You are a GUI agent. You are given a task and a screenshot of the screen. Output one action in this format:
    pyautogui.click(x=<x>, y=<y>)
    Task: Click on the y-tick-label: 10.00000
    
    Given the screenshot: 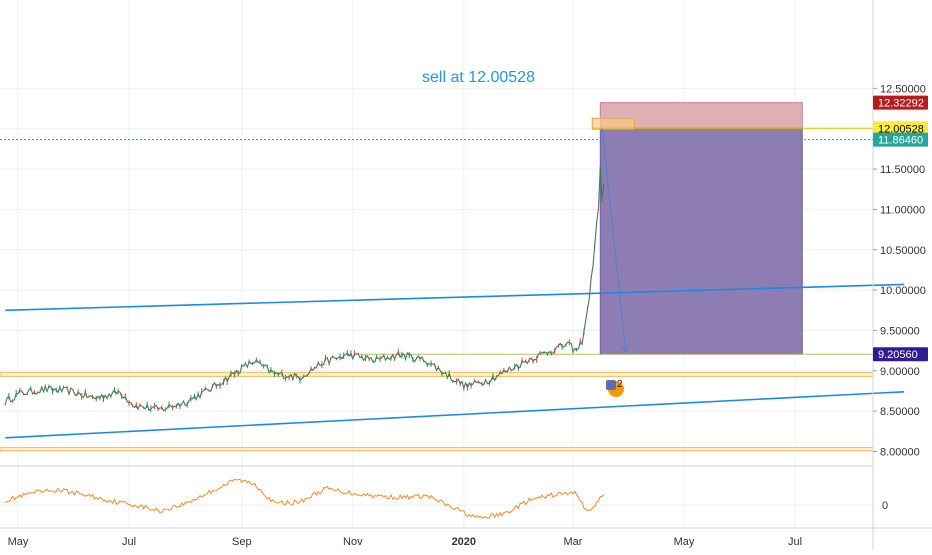 What is the action you would take?
    pyautogui.click(x=903, y=291)
    